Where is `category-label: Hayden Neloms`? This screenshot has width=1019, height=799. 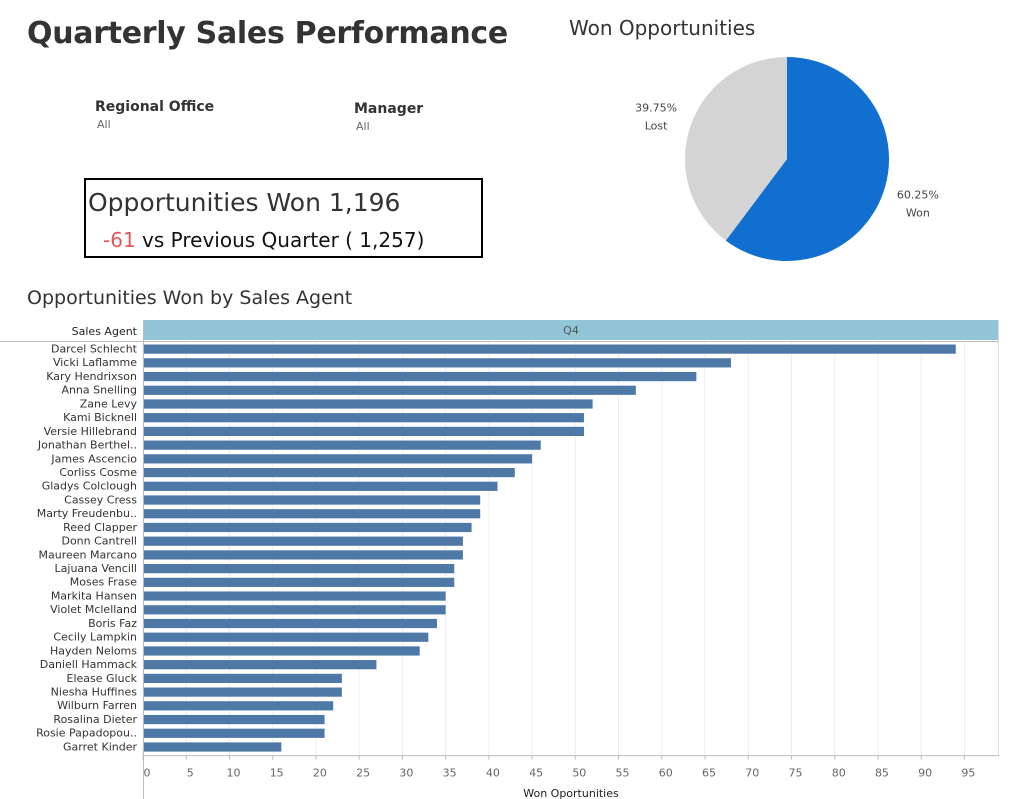 category-label: Hayden Neloms is located at coordinates (93, 650).